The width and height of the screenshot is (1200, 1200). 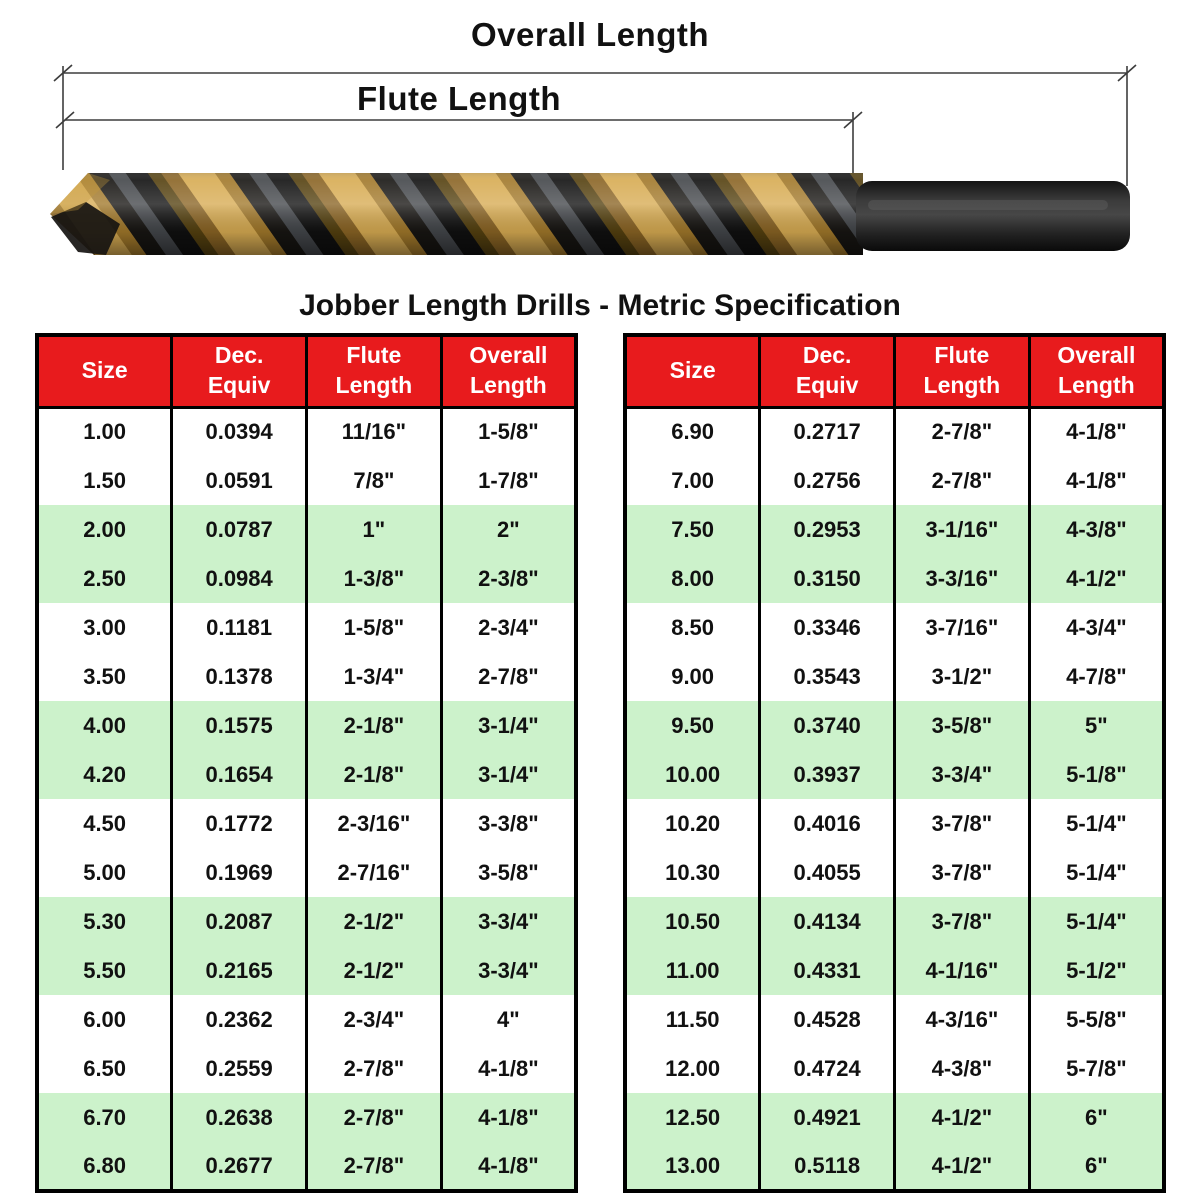 I want to click on table-row: 6.70 0.2638 2-7/8" 4-1/8", so click(x=306, y=1117).